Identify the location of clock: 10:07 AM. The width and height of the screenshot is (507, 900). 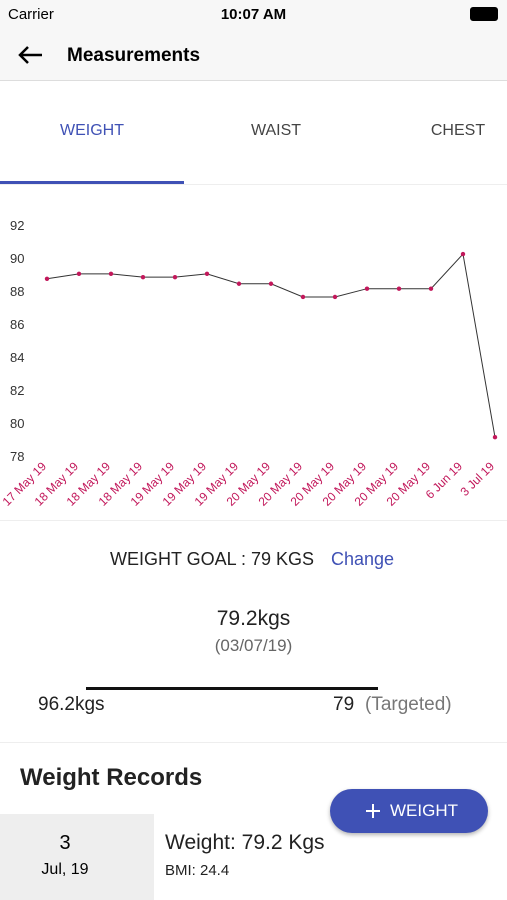
(253, 14).